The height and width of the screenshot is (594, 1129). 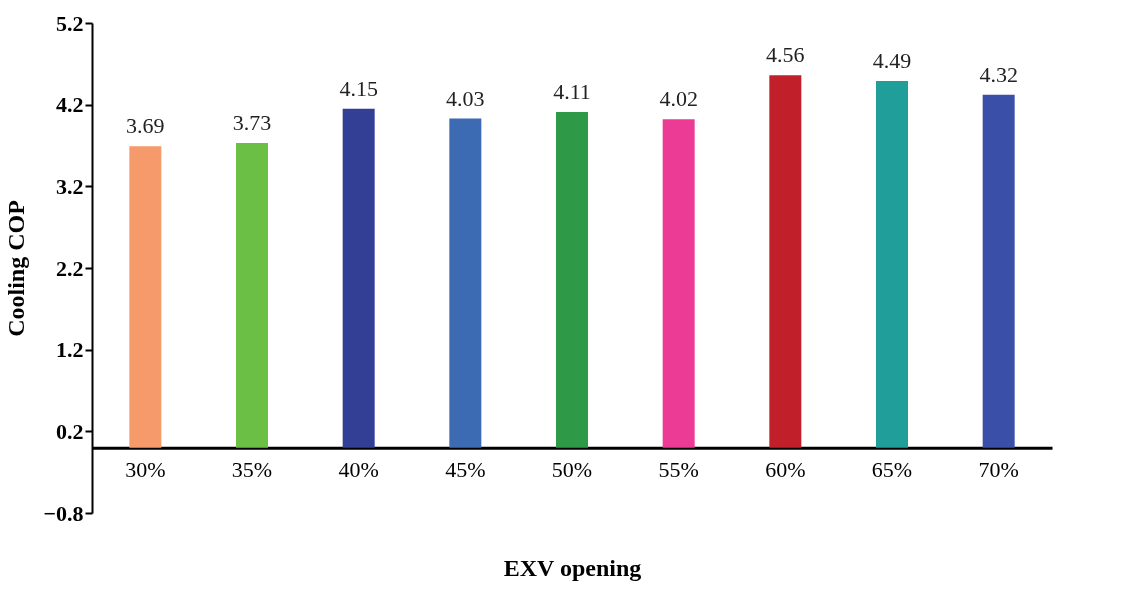 I want to click on y-tick-label: 0.2, so click(x=70, y=431).